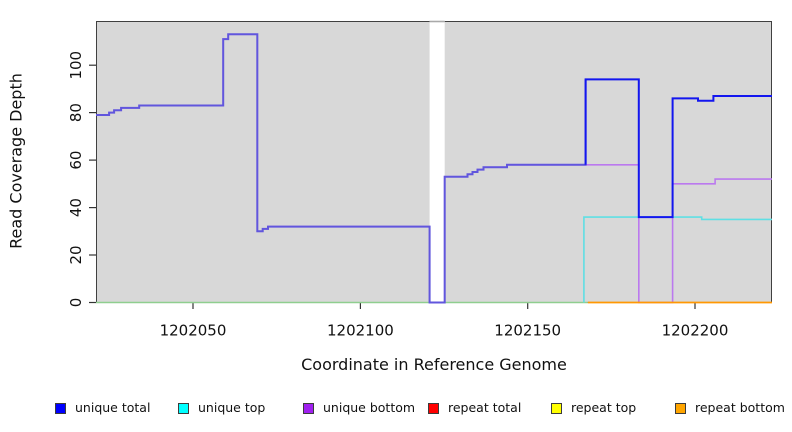 This screenshot has width=792, height=432. Describe the element at coordinates (16, 161) in the screenshot. I see `y-axis-title: Read Coverage Depth` at that location.